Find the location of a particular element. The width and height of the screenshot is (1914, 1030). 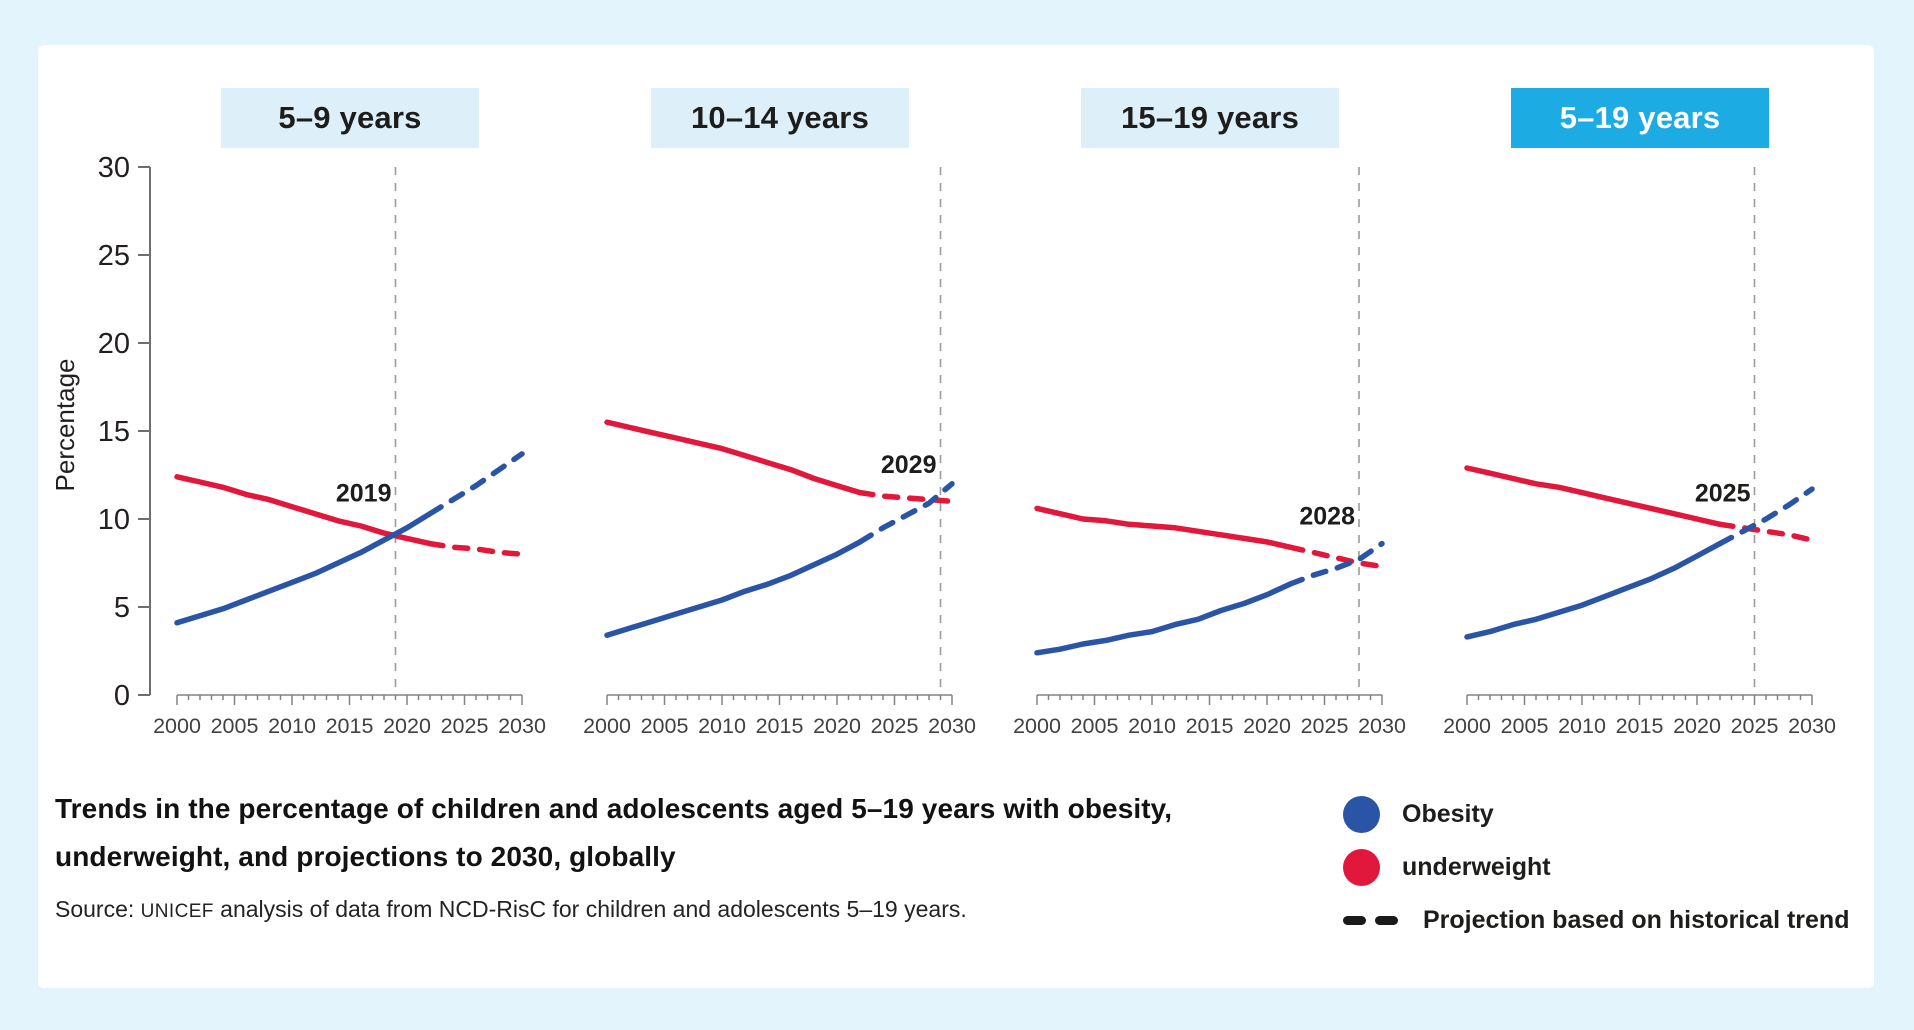

panel-header-10-14-years: 10–14 years is located at coordinates (780, 118).